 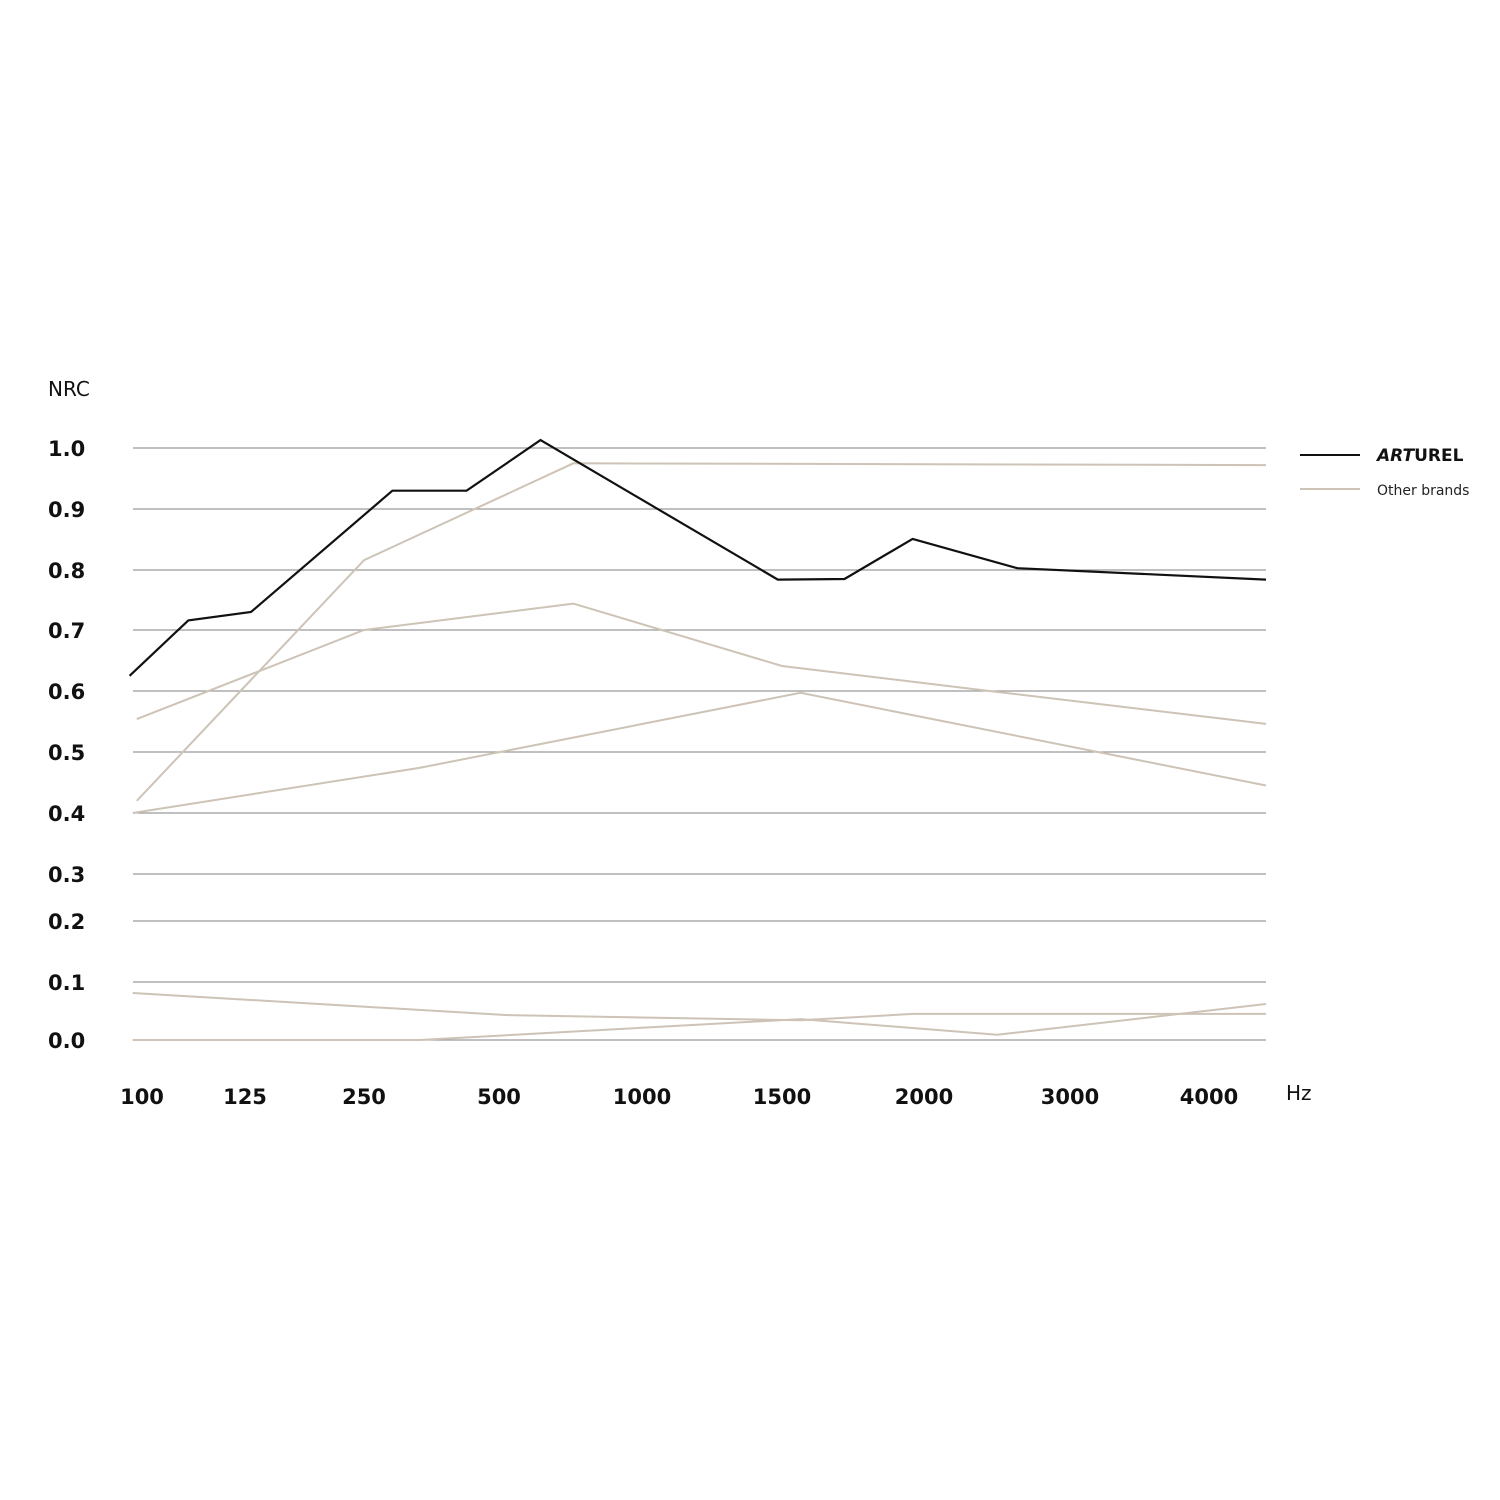 I want to click on y-tick-label: 0.3, so click(x=66, y=875).